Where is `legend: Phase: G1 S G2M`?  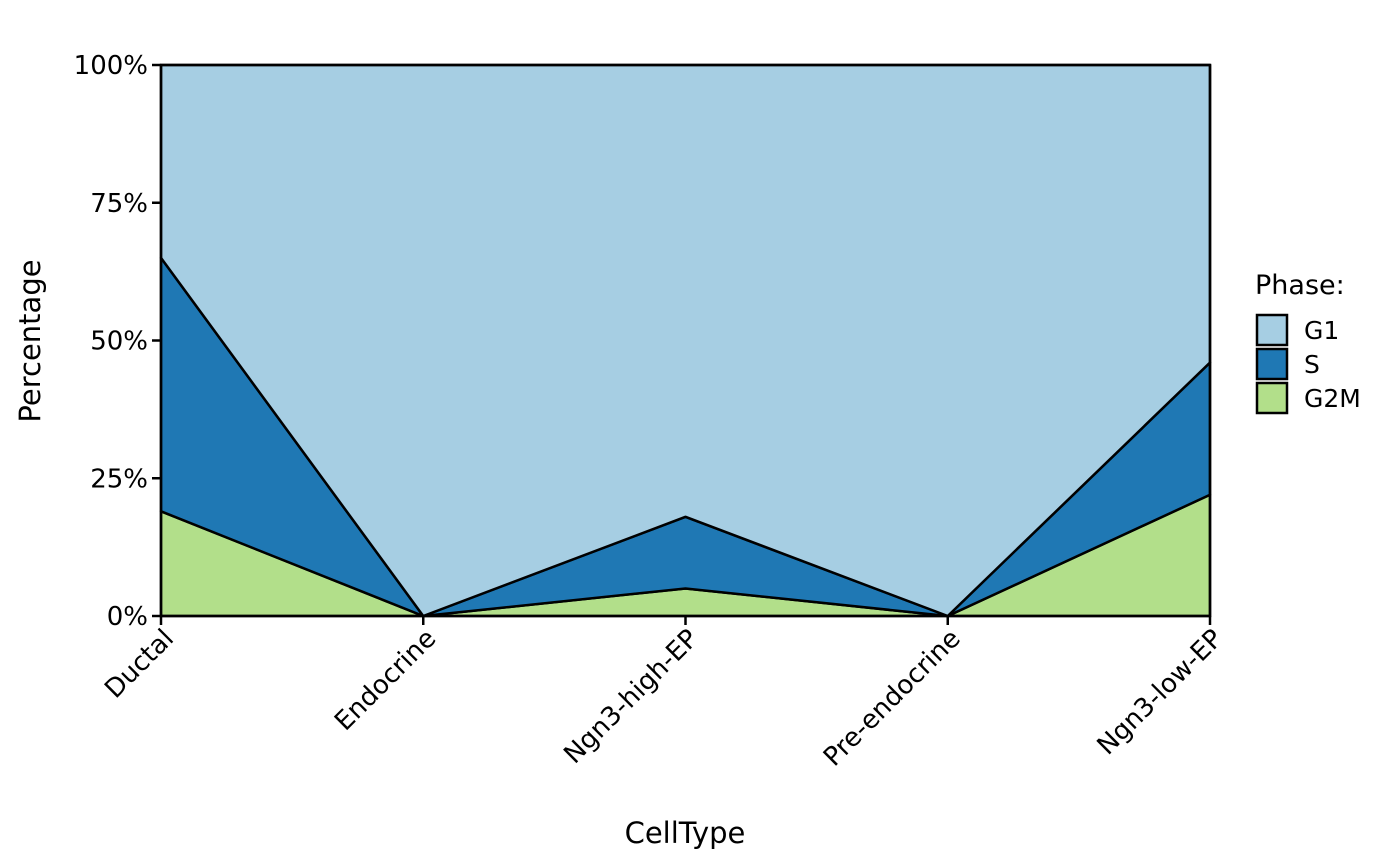 legend: Phase: G1 S G2M is located at coordinates (1308, 342).